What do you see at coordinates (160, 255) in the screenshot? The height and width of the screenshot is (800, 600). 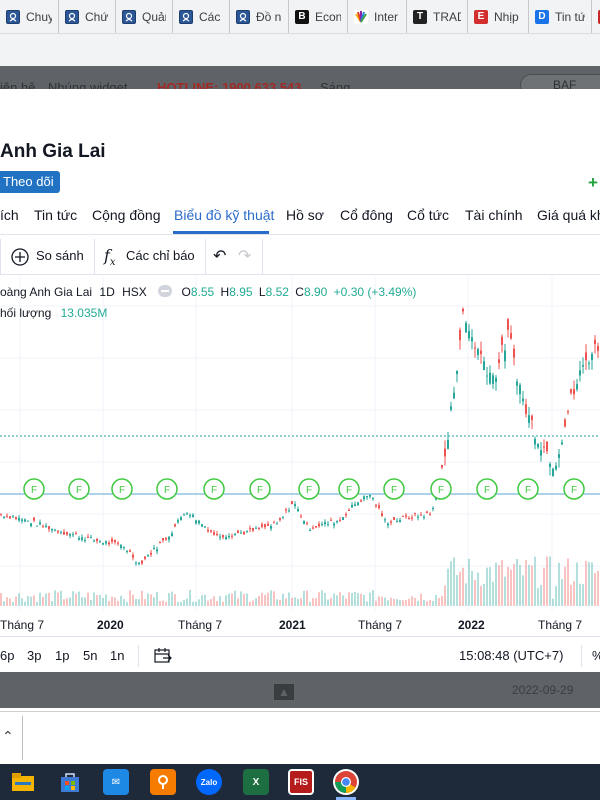 I see `indicators-button: Các chỉ báo` at bounding box center [160, 255].